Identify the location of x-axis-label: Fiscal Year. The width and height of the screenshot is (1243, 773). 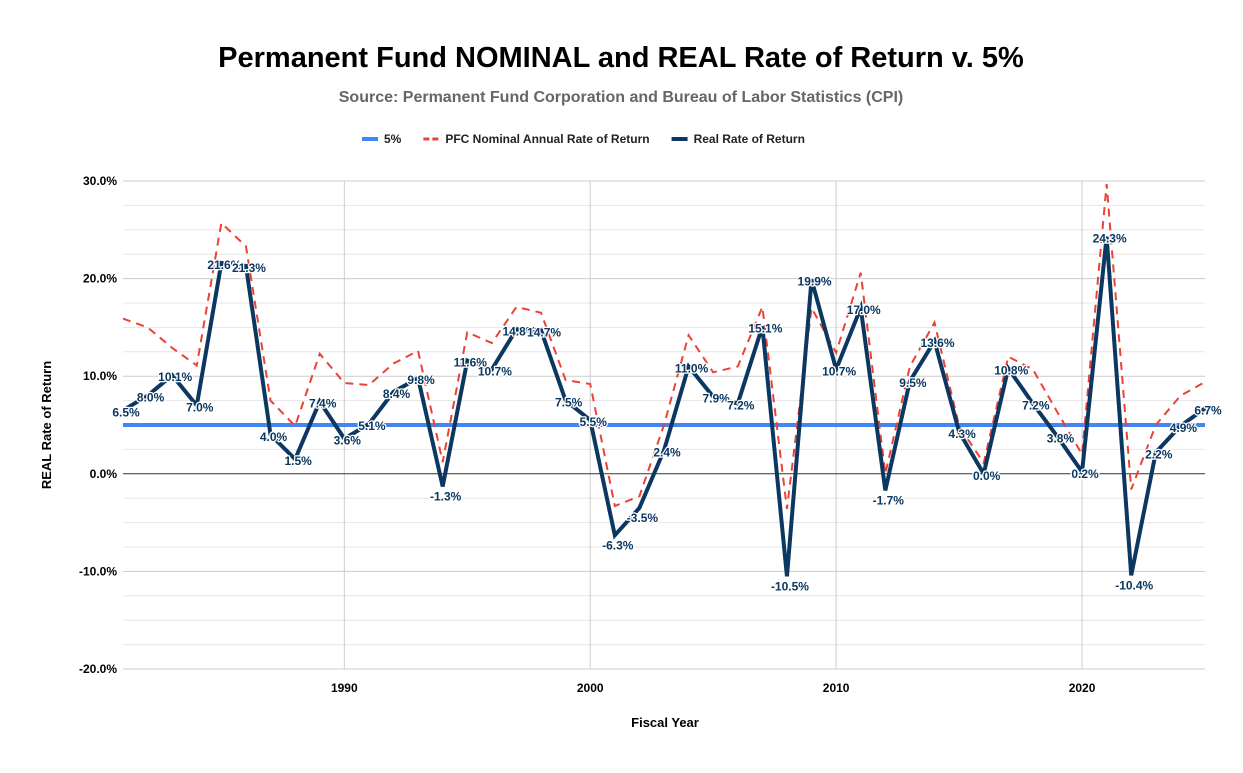
(665, 722).